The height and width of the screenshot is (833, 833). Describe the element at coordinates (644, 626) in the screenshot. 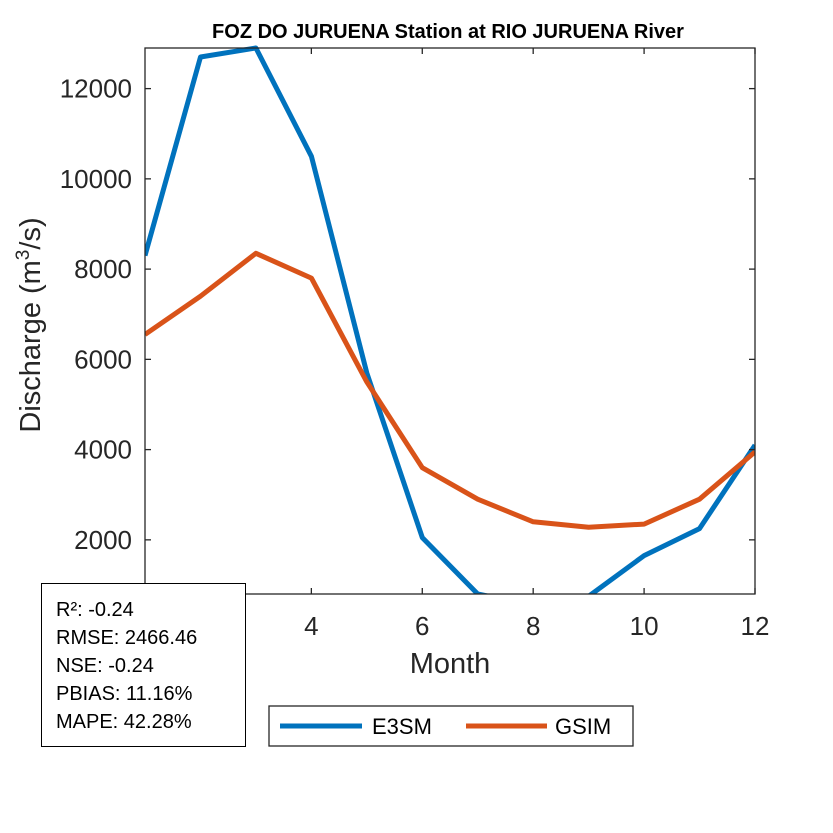

I see `x-tick-label: 10` at that location.